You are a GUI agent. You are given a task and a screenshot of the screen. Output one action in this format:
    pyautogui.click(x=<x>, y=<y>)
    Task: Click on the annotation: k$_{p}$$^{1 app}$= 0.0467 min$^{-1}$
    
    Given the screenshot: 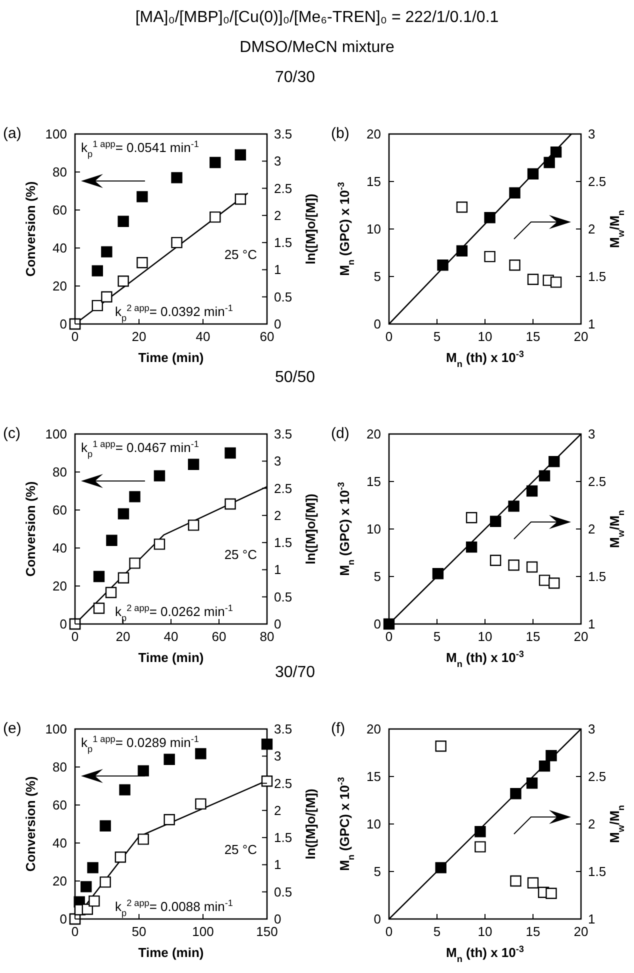 What is the action you would take?
    pyautogui.click(x=140, y=449)
    